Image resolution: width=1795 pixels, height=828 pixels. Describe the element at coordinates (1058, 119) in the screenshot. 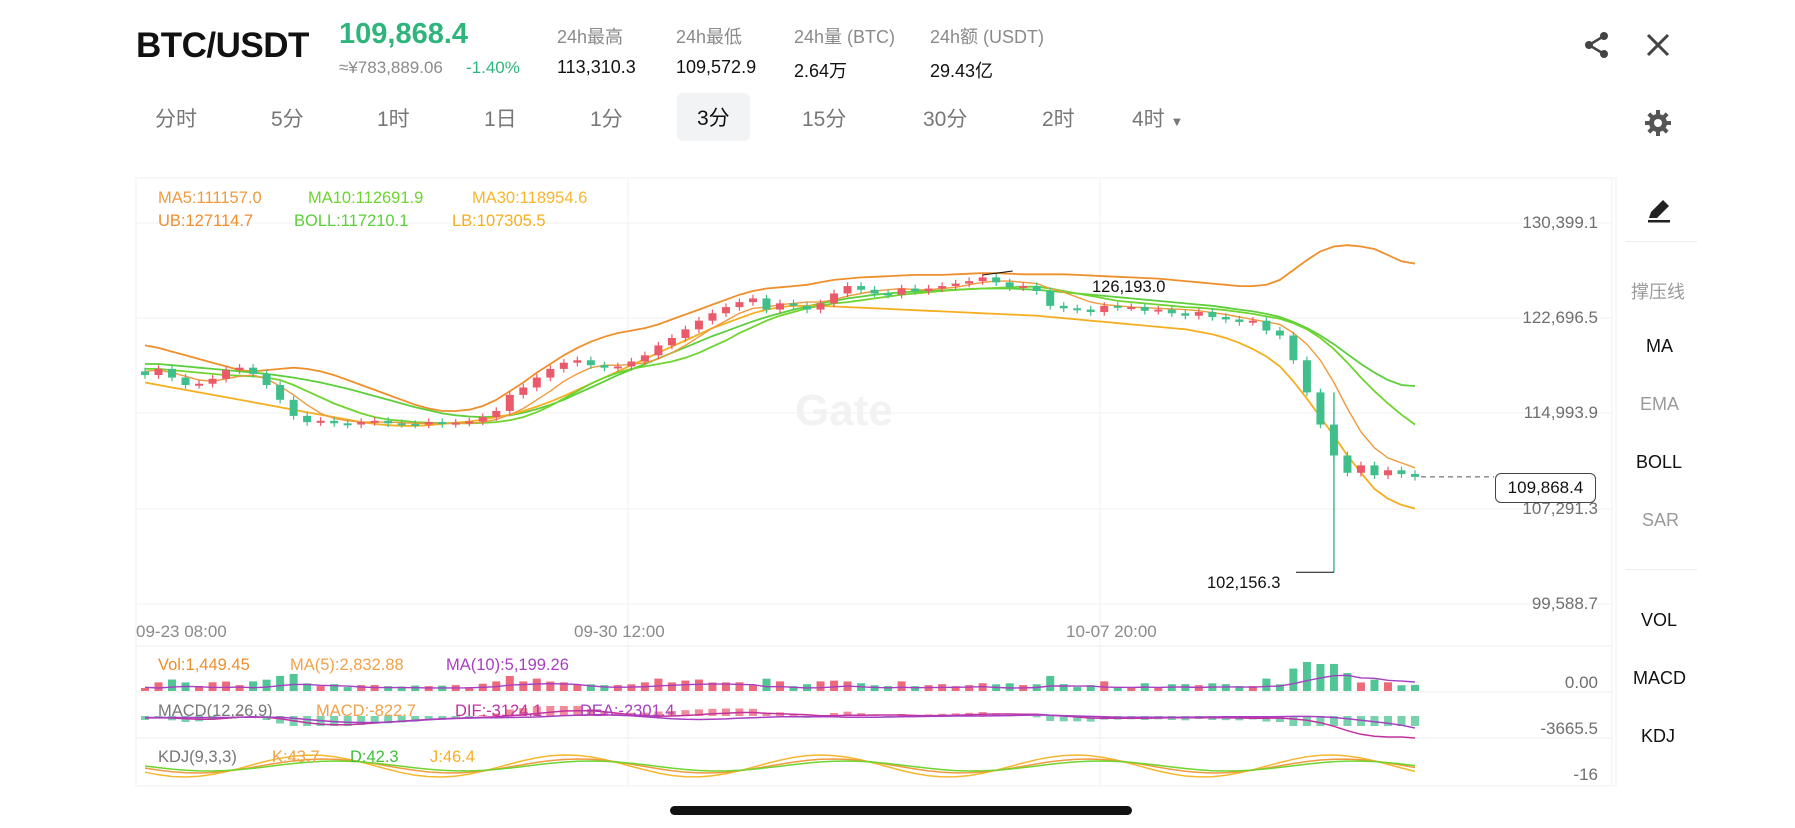

I see `tab-2h: 2时` at that location.